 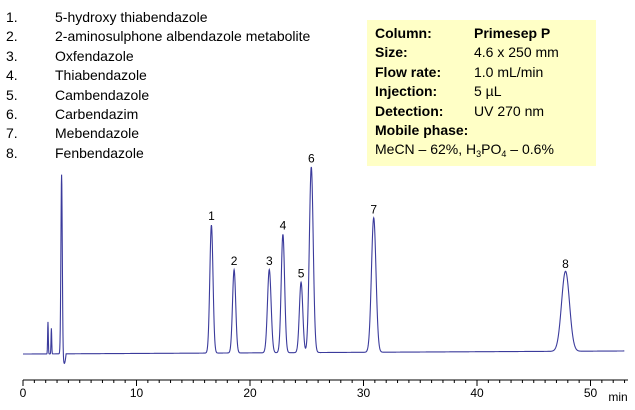 I want to click on legend-number: 3., so click(x=12, y=55).